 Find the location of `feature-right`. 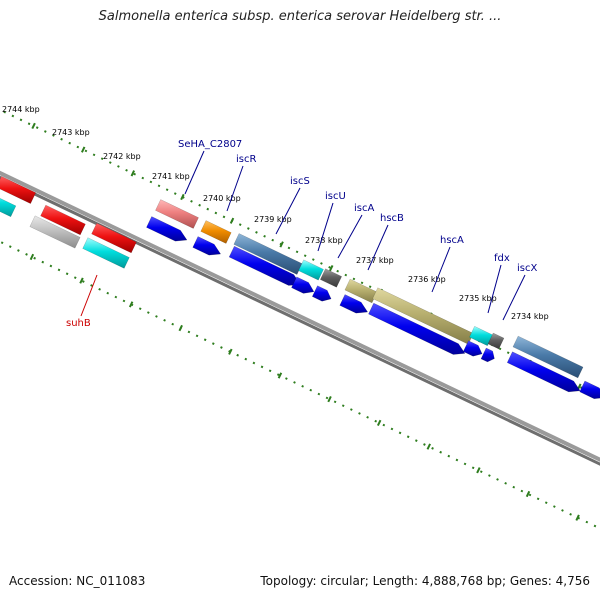

feature-right is located at coordinates (548, 357).